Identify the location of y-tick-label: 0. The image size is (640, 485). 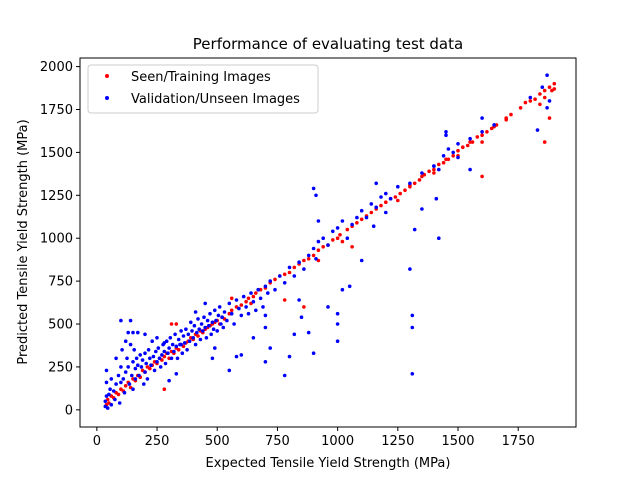
(69, 410).